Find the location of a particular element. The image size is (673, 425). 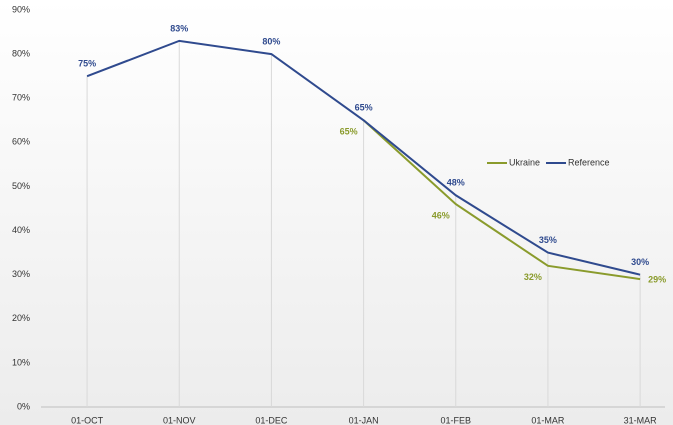

data-label: 46% is located at coordinates (441, 215).